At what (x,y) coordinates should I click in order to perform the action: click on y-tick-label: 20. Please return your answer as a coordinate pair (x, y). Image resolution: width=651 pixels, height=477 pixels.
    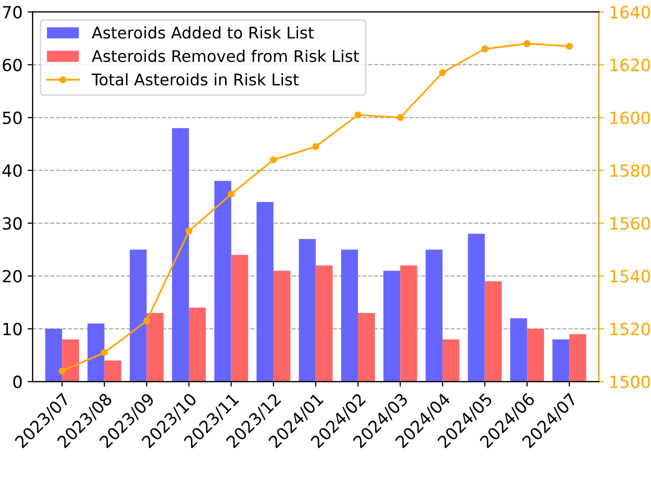
    Looking at the image, I should click on (12, 276).